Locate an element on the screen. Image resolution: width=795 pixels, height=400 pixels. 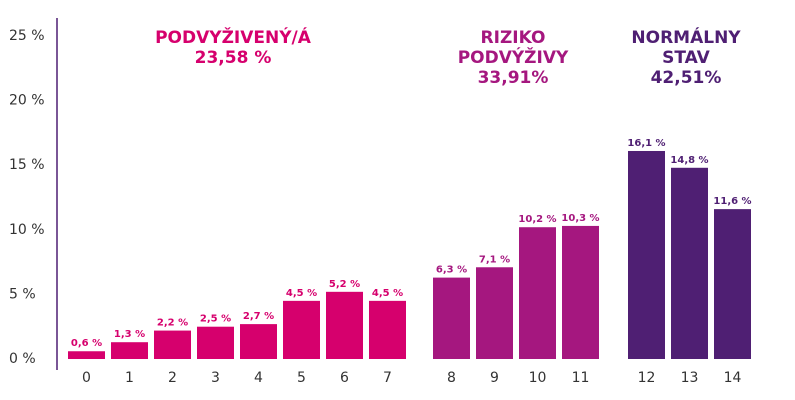
data-label: 10,2 % is located at coordinates (537, 219).